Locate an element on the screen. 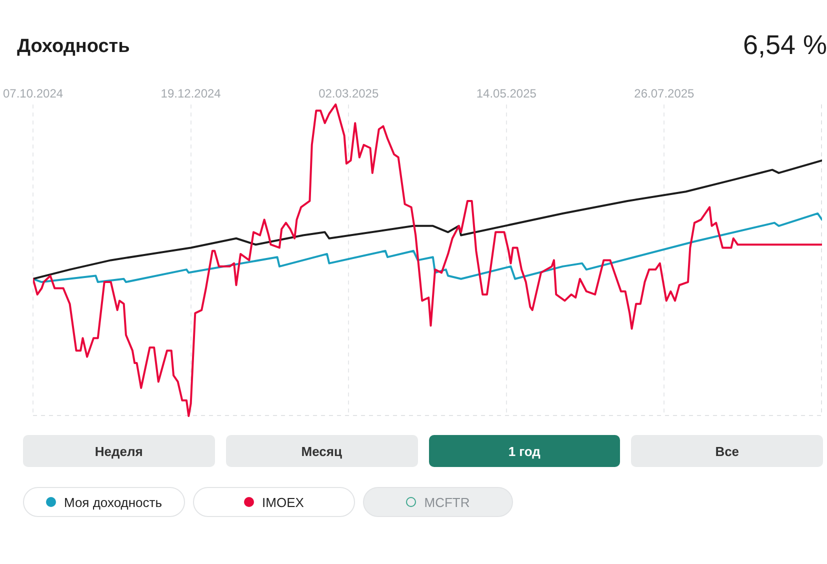  text: Все is located at coordinates (727, 451).